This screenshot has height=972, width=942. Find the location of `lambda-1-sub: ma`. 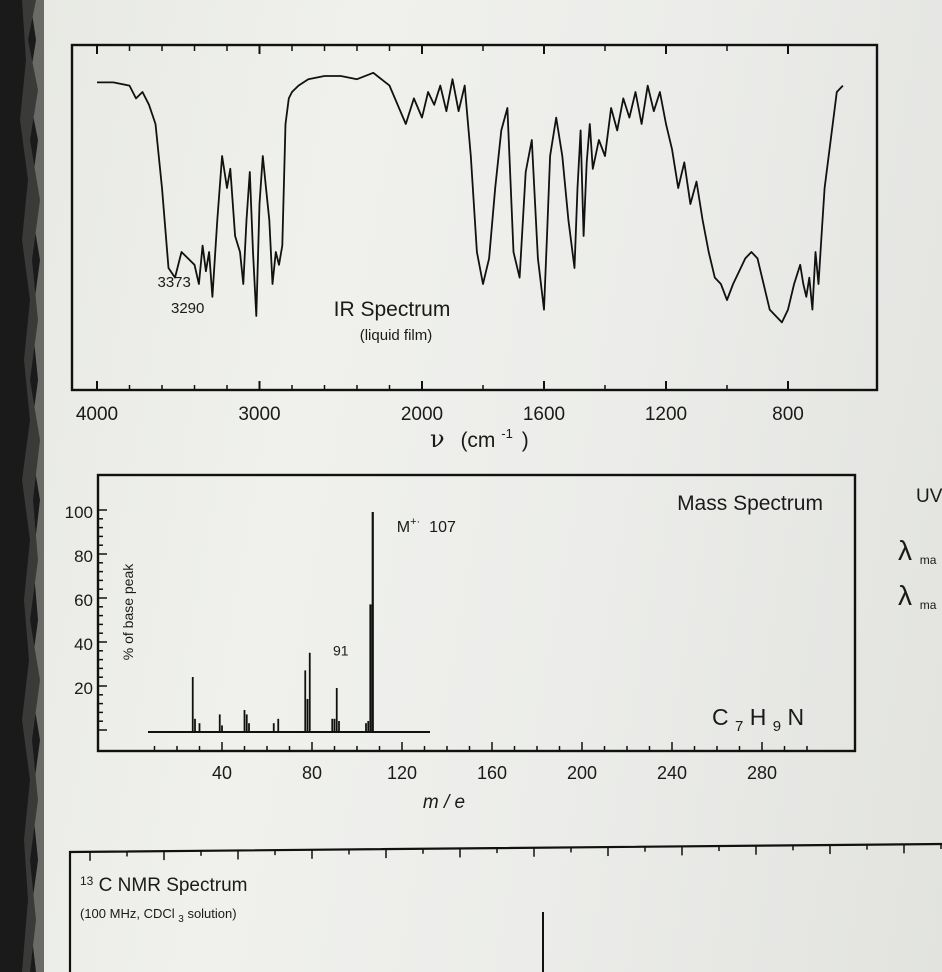

lambda-1-sub: ma is located at coordinates (928, 560).